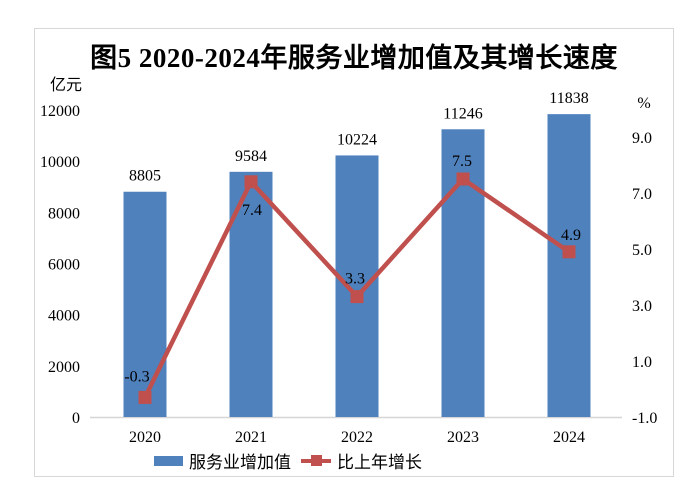  What do you see at coordinates (379, 462) in the screenshot?
I see `legend-label-line-series: 比上年增长` at bounding box center [379, 462].